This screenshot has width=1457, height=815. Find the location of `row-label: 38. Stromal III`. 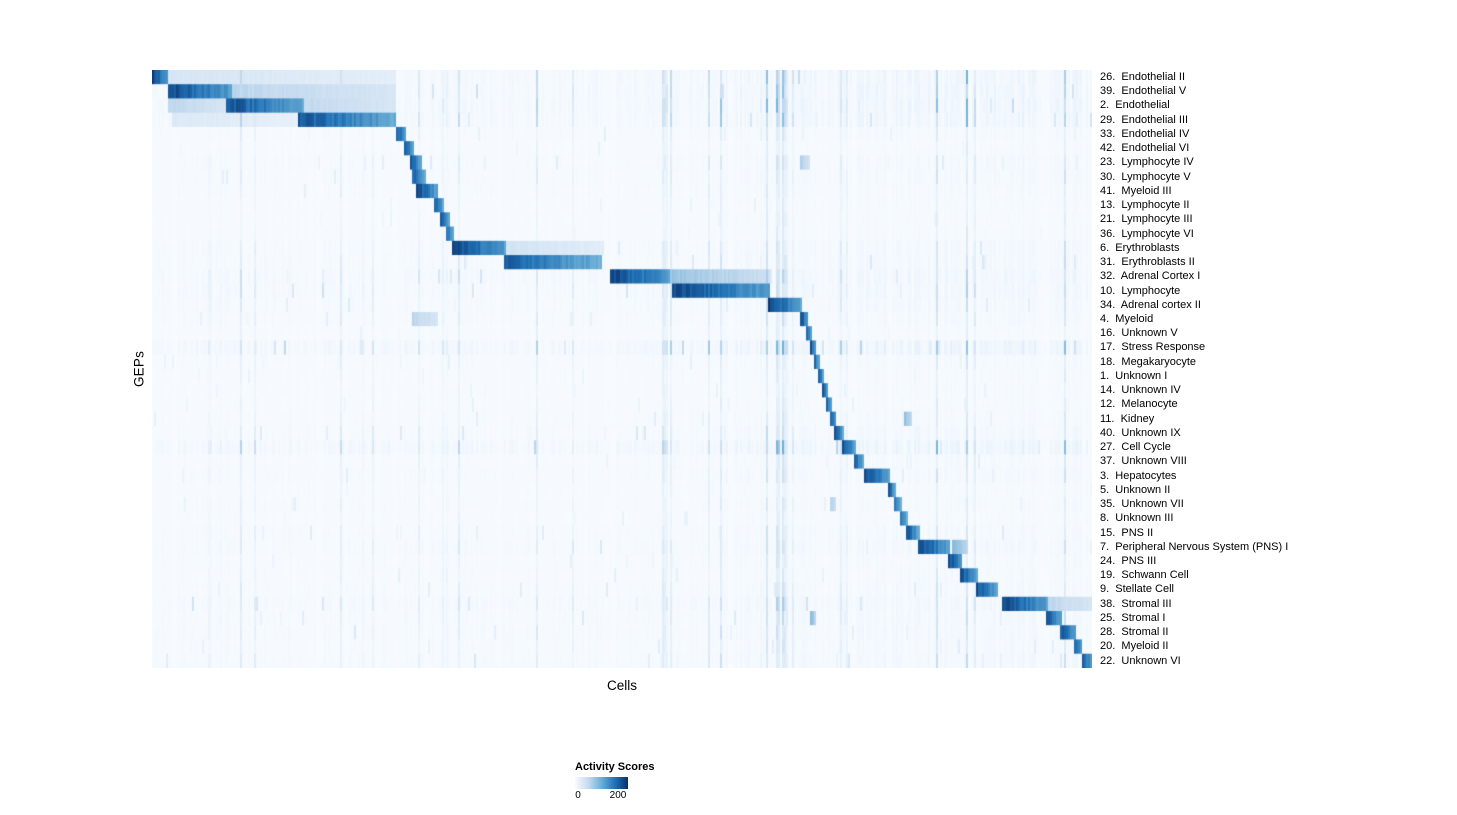

row-label: 38. Stromal III is located at coordinates (1136, 603).